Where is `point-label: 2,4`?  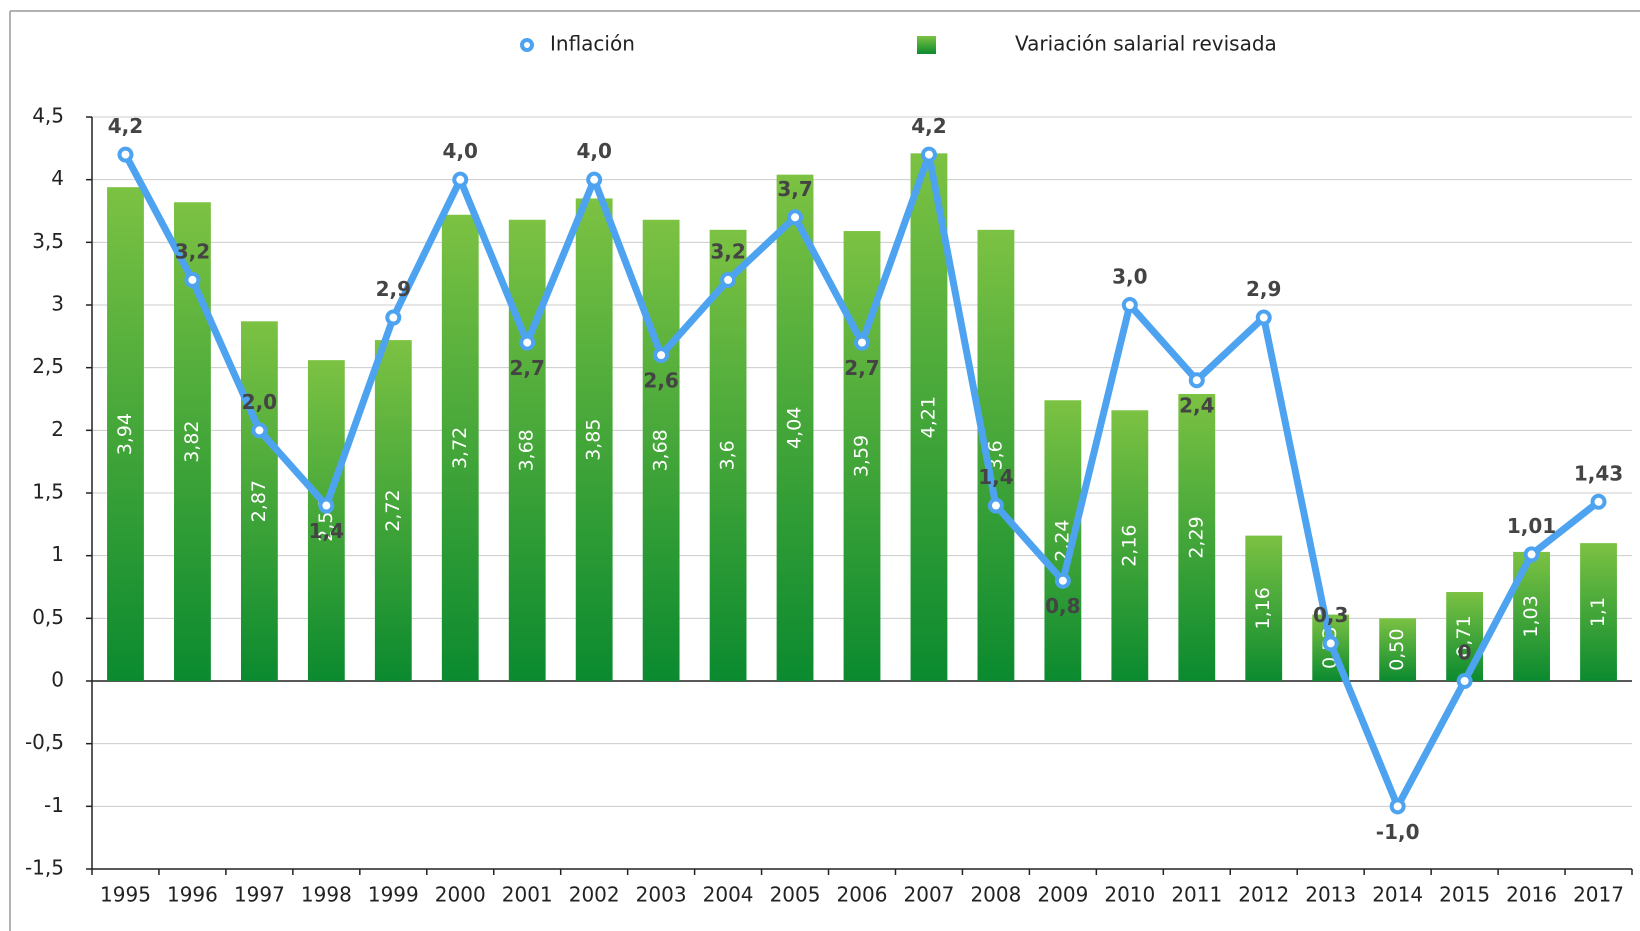 point-label: 2,4 is located at coordinates (1196, 406).